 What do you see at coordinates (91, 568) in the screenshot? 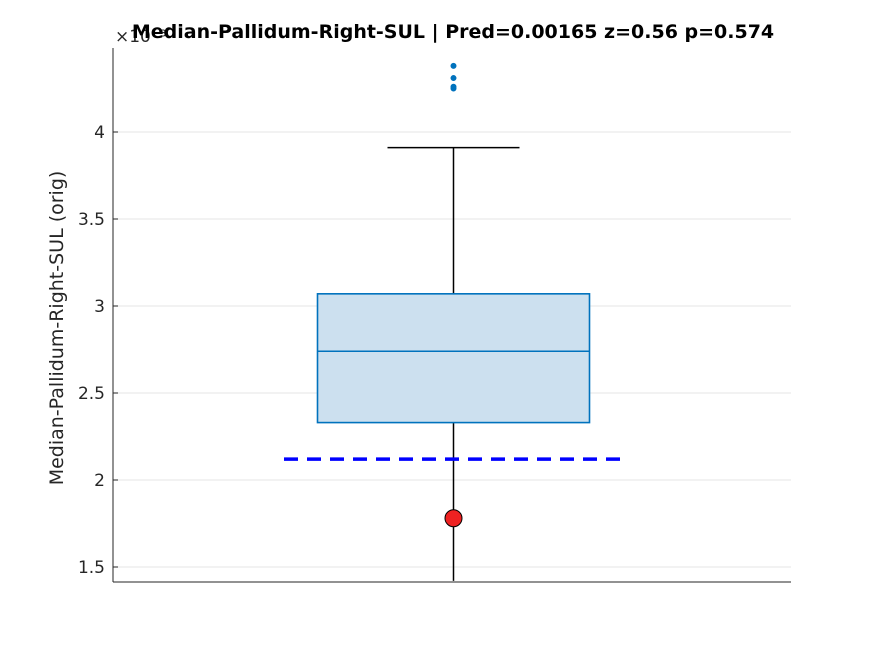
I see `y-tick-label: 1.5` at bounding box center [91, 568].